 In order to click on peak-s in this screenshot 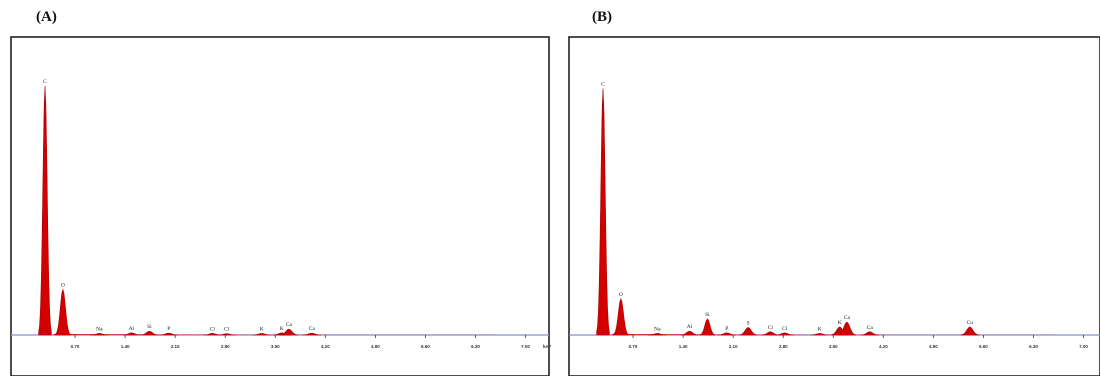, I will do `click(748, 331)`.